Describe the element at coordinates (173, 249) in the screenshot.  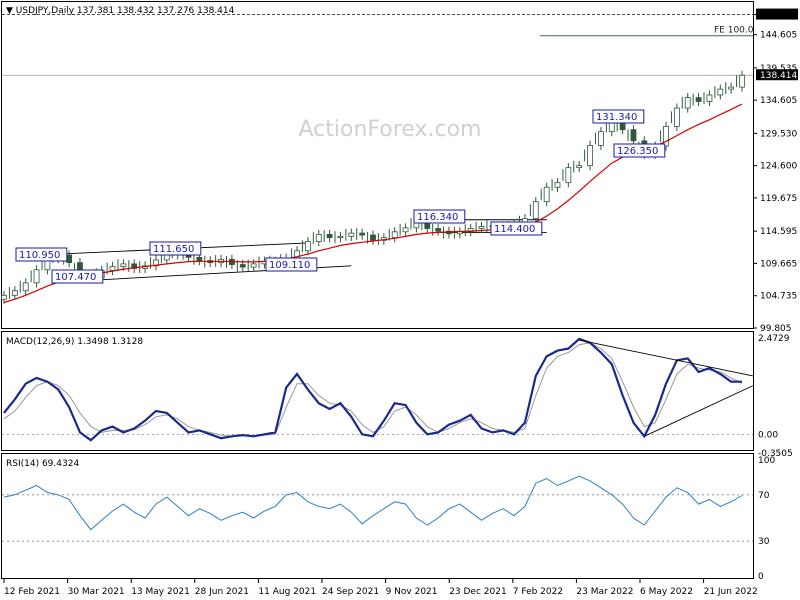
I see `annotation-111650: 111.650` at that location.